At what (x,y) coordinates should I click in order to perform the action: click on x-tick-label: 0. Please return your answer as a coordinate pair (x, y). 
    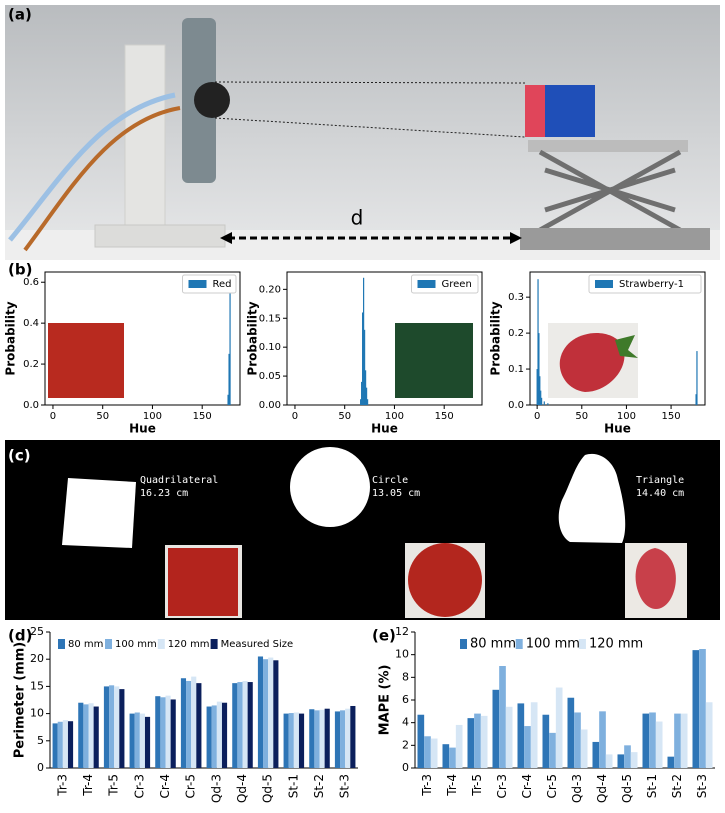
    Looking at the image, I should click on (537, 416).